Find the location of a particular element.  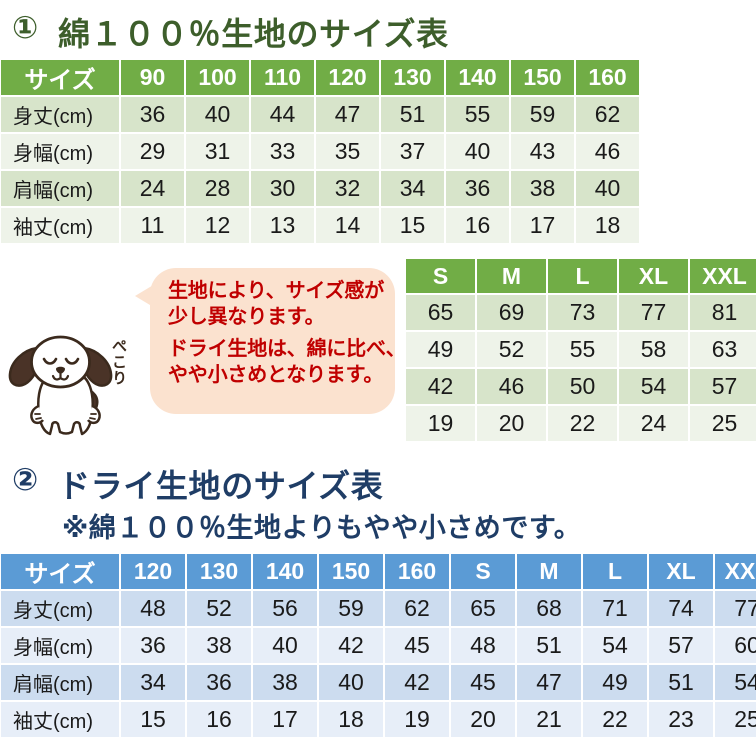

data-cell: 50 is located at coordinates (582, 386).